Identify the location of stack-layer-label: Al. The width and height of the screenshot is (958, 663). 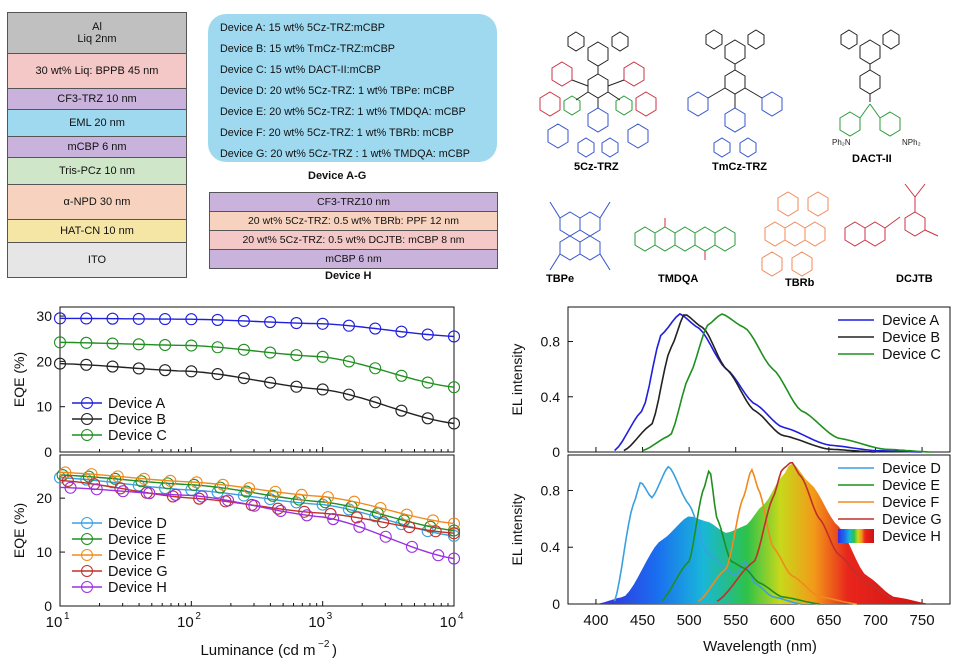
(97, 27).